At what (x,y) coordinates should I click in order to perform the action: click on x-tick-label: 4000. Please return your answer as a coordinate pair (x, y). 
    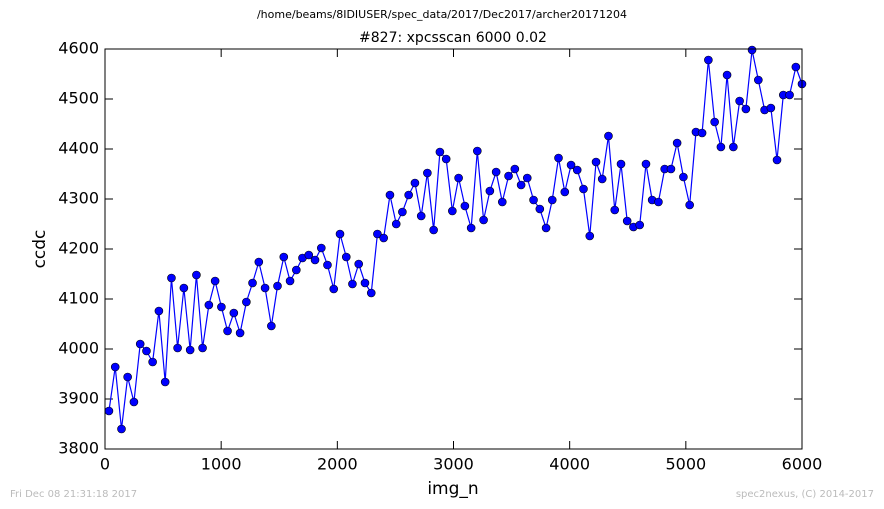
    Looking at the image, I should click on (569, 464).